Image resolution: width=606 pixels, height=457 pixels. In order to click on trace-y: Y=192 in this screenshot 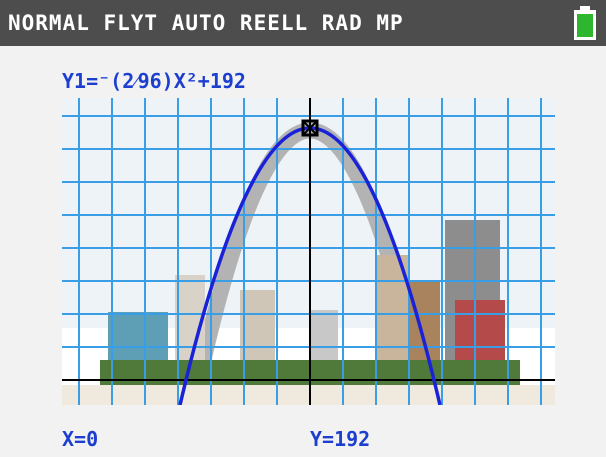, I will do `click(340, 439)`.